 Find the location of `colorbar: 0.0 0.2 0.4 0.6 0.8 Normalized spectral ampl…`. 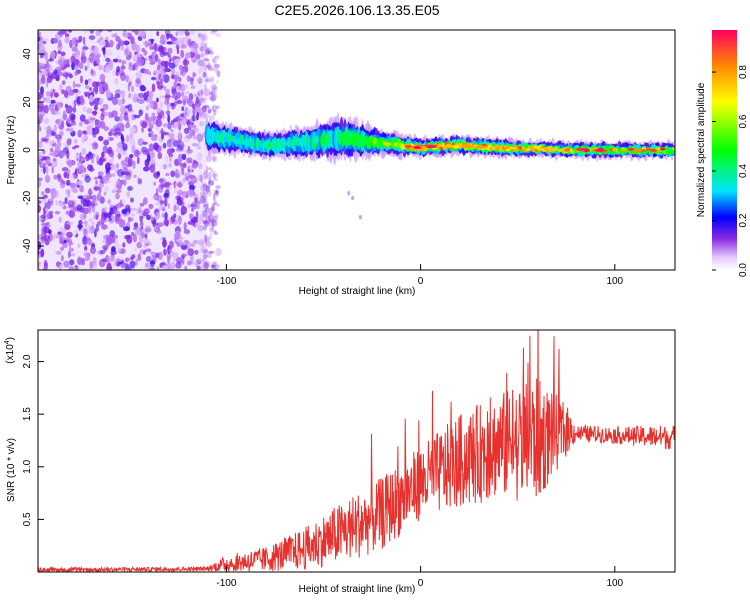

colorbar: 0.0 0.2 0.4 0.6 0.8 Normalized spectral ampl… is located at coordinates (722, 153).